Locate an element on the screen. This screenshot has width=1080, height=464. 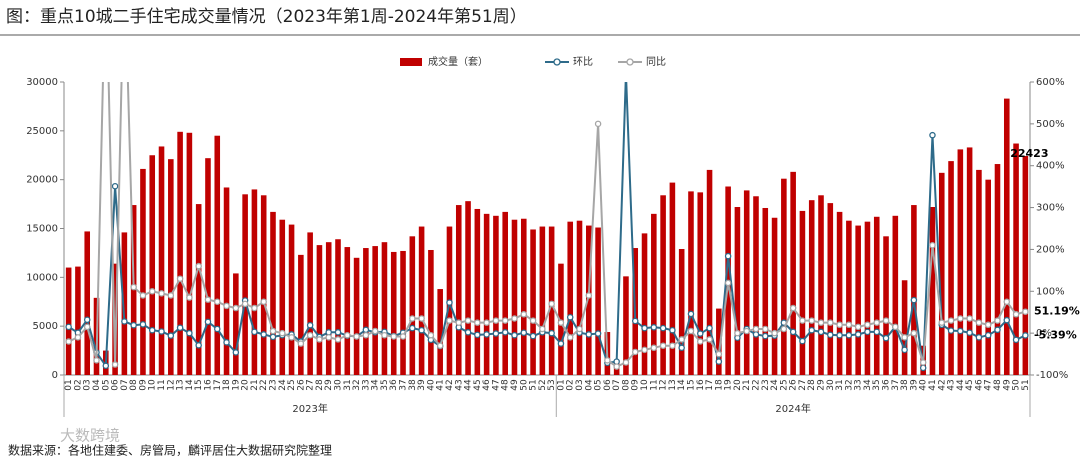
x-tick-label: 06 is located at coordinates (608, 385).